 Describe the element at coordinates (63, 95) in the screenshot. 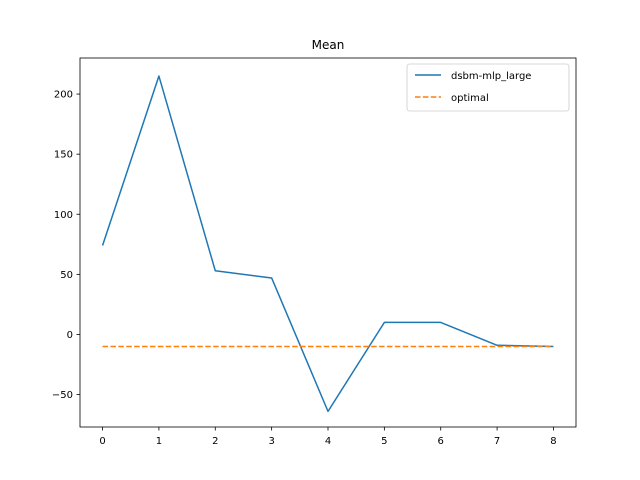

I see `y-tick-label: 200` at that location.